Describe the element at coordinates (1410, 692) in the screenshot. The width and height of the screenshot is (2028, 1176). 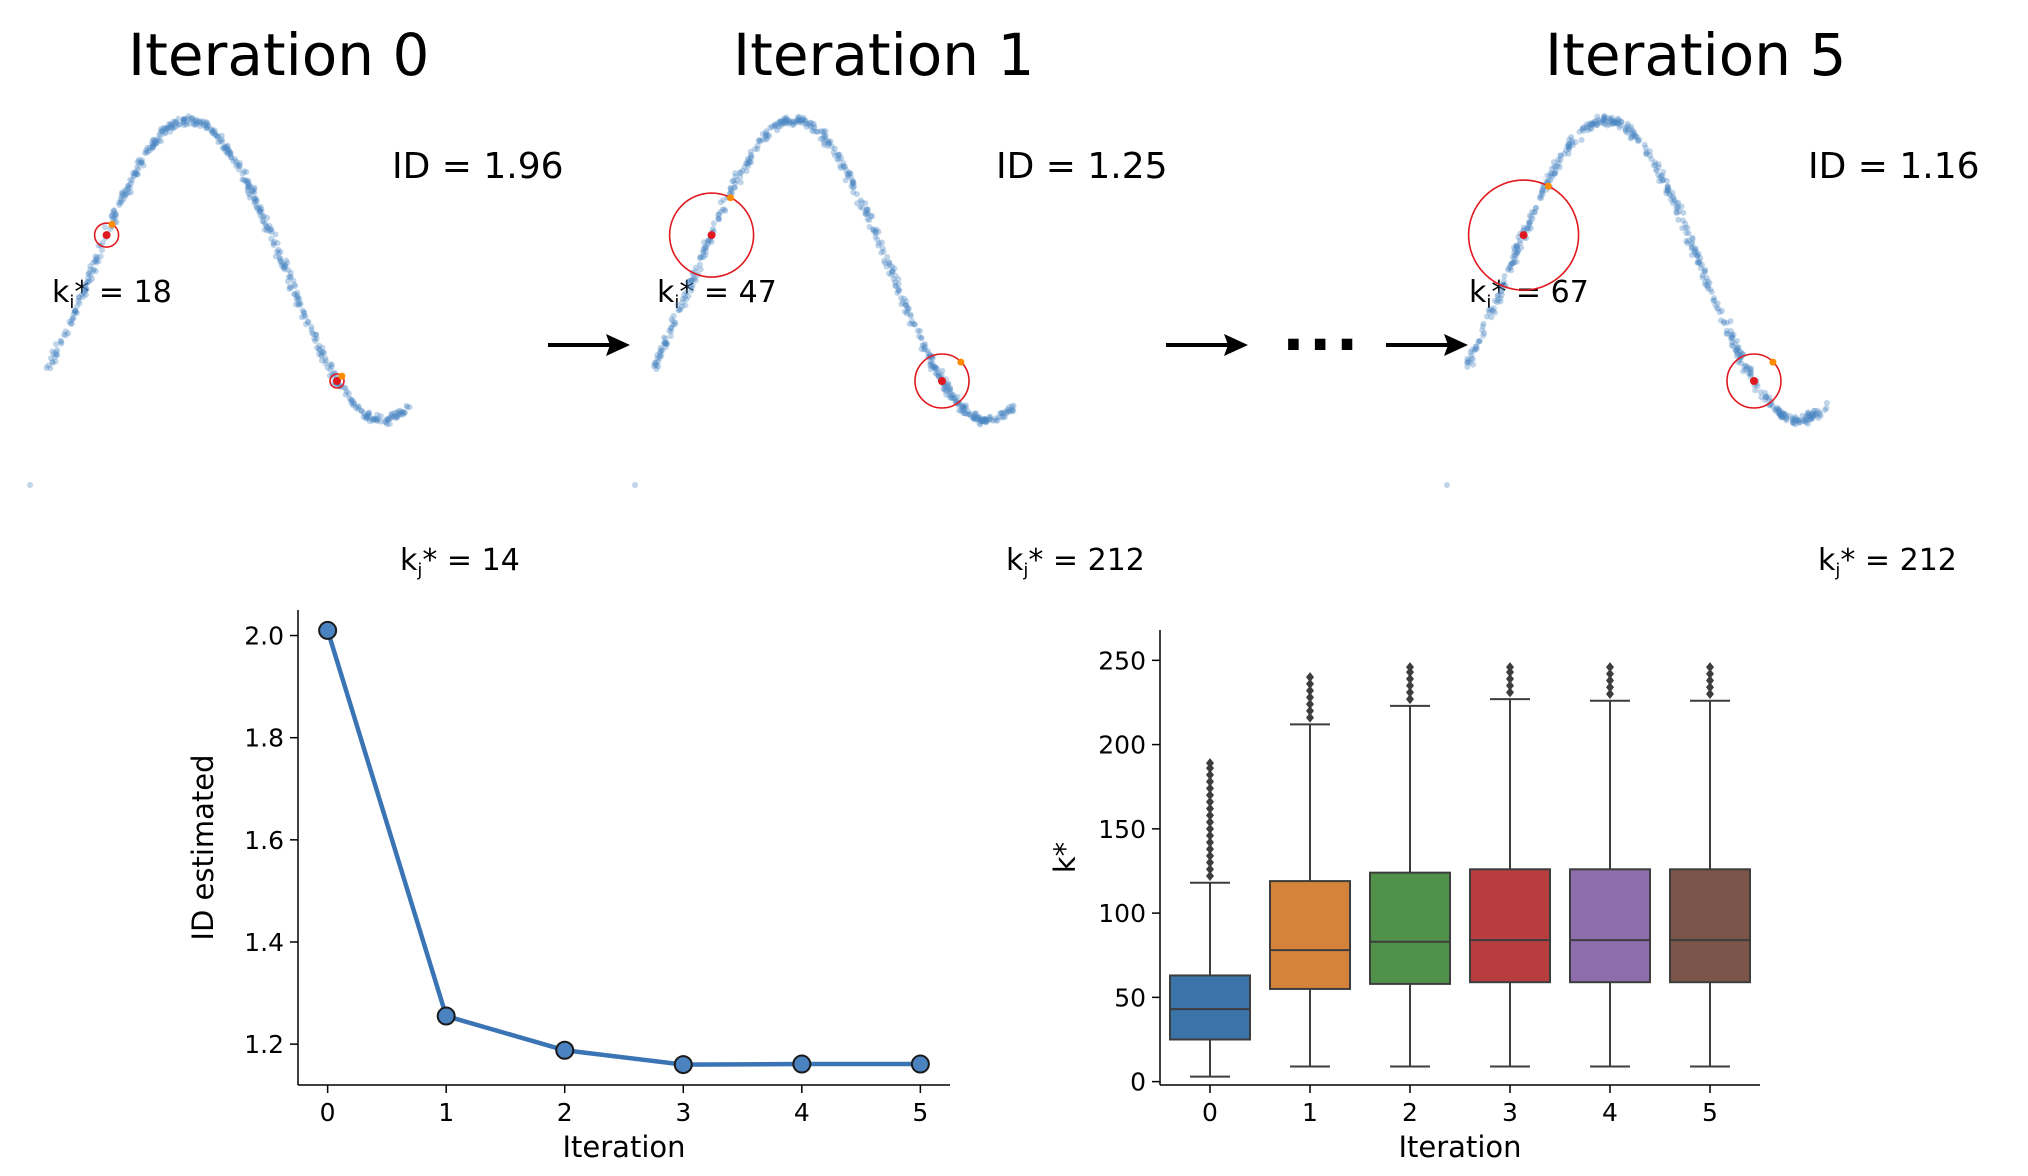
I see `flier` at that location.